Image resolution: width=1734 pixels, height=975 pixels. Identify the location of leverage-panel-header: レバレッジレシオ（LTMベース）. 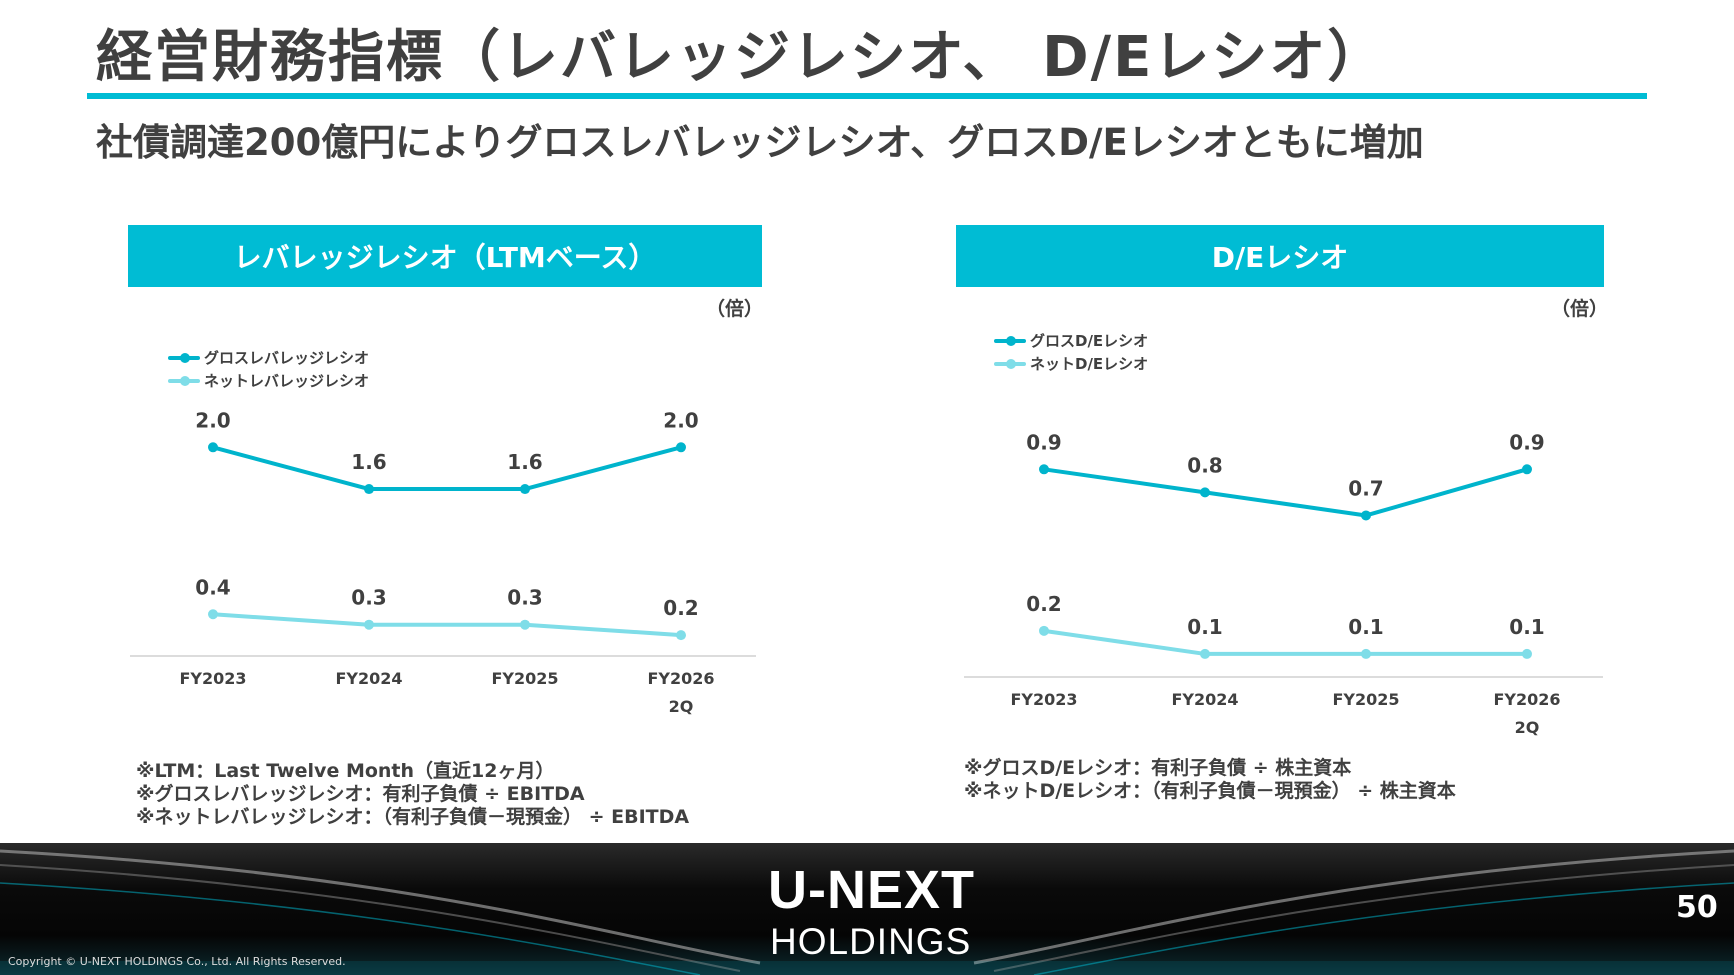
(445, 256).